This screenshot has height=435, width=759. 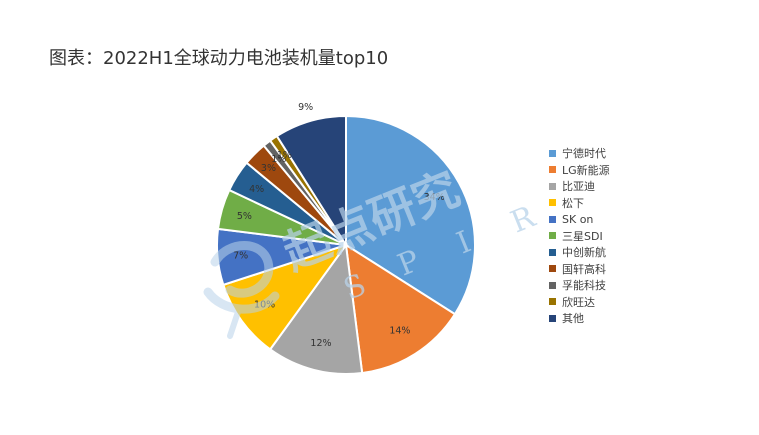 I want to click on legend-item-1: 宁德时代, so click(x=579, y=153).